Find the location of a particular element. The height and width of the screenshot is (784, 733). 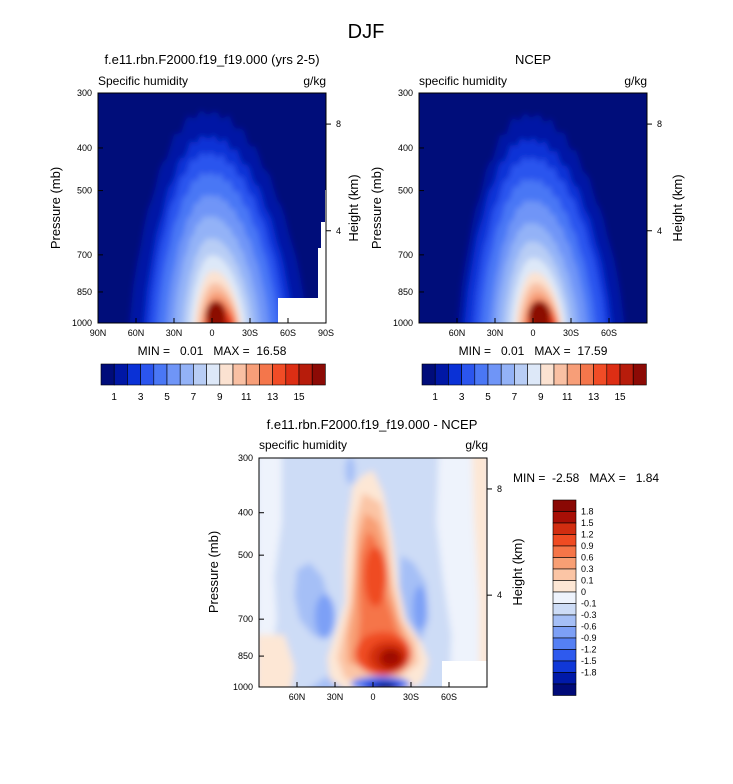

colorbar-label: -1.5 is located at coordinates (589, 661).